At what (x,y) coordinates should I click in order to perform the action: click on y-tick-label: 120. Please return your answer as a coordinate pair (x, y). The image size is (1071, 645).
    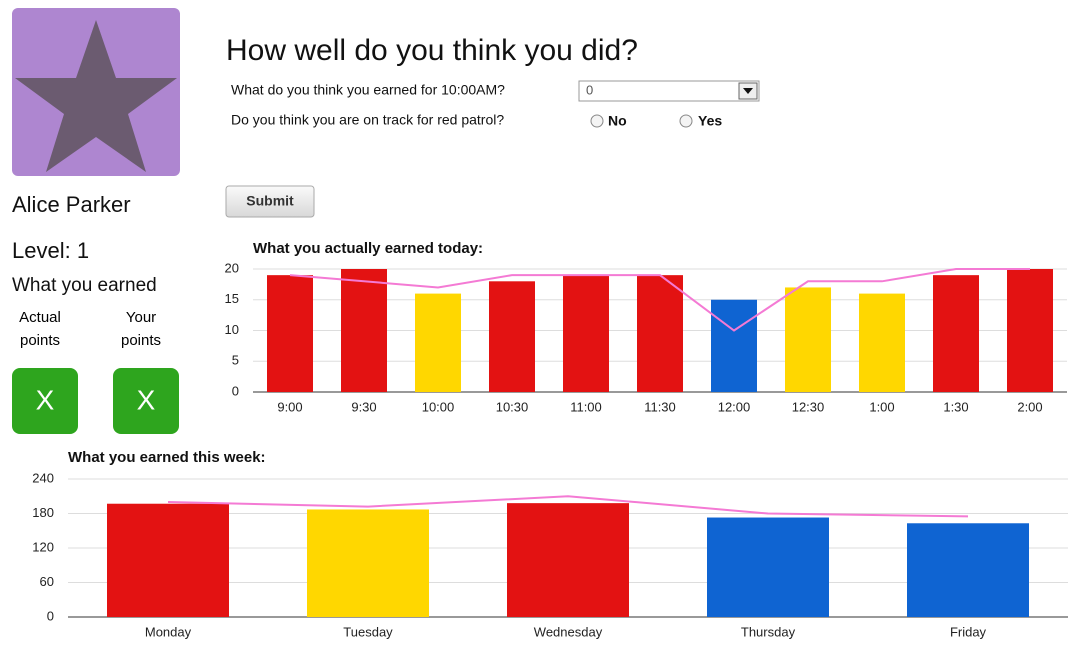
    Looking at the image, I should click on (43, 546).